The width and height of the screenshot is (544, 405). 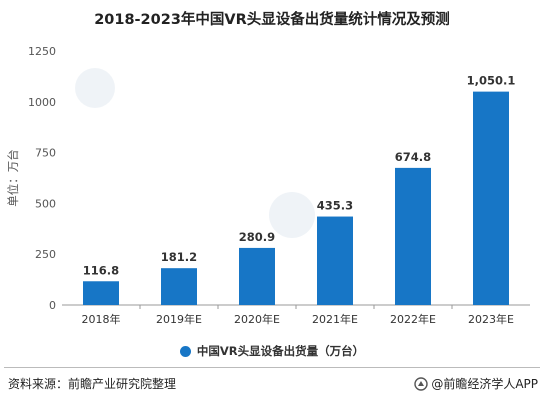 I want to click on x-tick-label: 2023年E, so click(x=491, y=319).